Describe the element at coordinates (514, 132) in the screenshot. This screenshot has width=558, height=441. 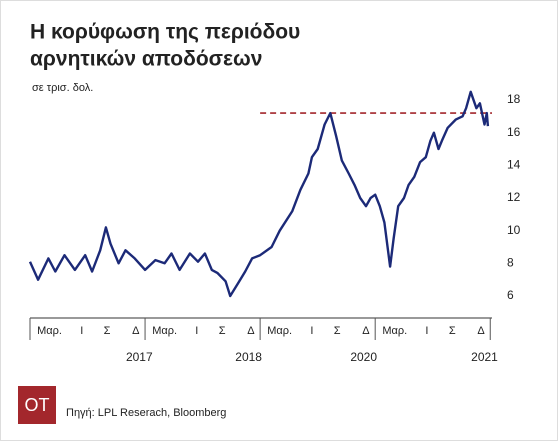
I see `y-tick-label: 16` at that location.